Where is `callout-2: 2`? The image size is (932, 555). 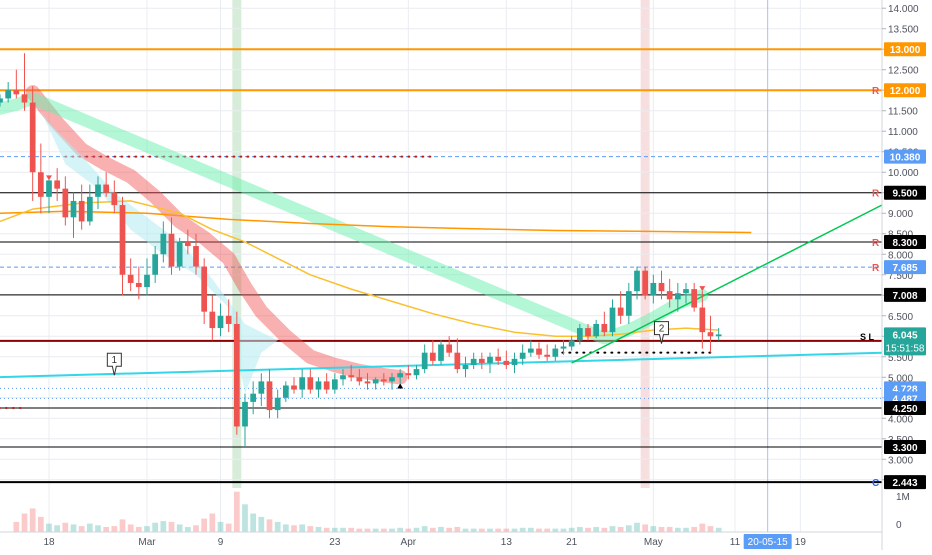 callout-2: 2 is located at coordinates (661, 332).